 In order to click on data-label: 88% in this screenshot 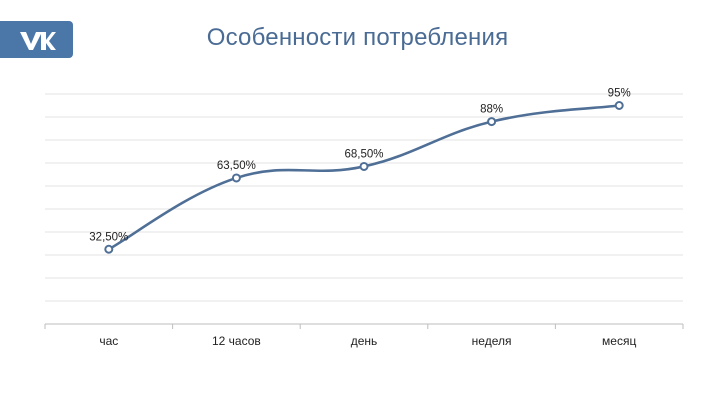, I will do `click(491, 110)`.